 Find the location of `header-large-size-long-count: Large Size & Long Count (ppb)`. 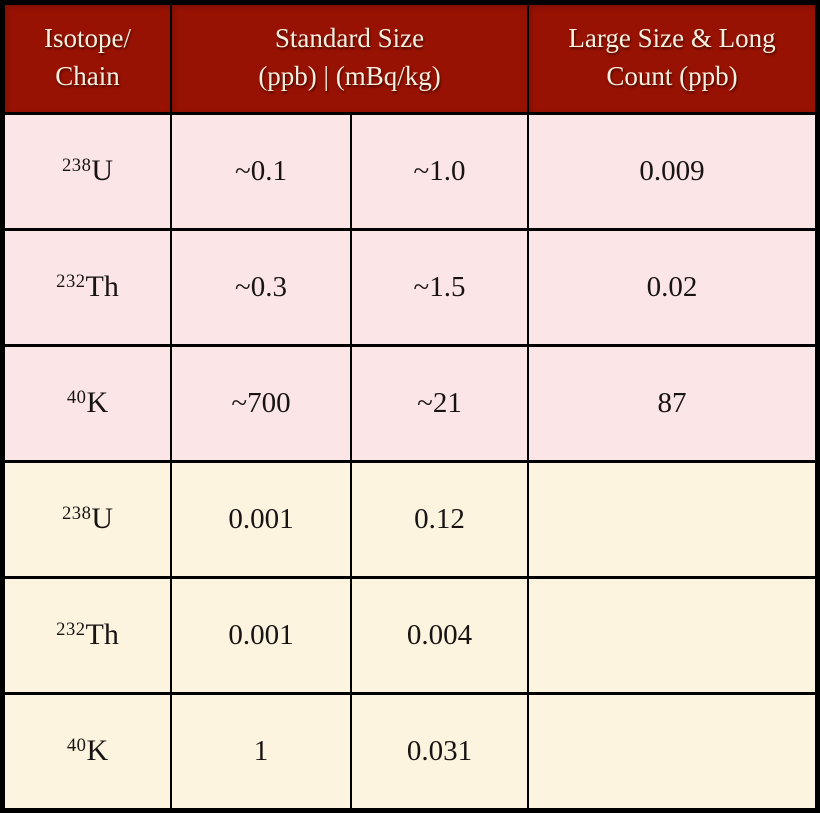

header-large-size-long-count: Large Size & Long Count (ppb) is located at coordinates (672, 58).